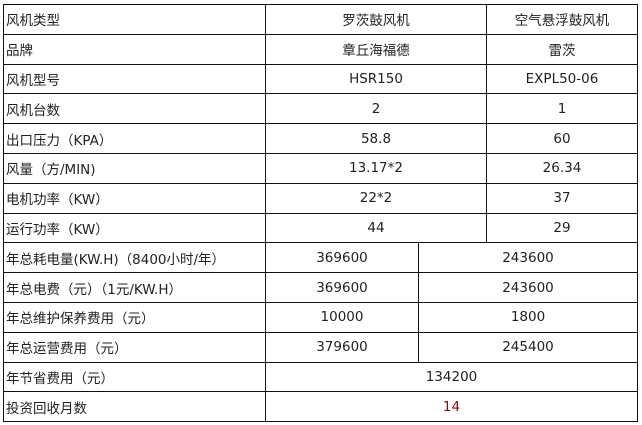  I want to click on roots-value: 22*2, so click(376, 198).